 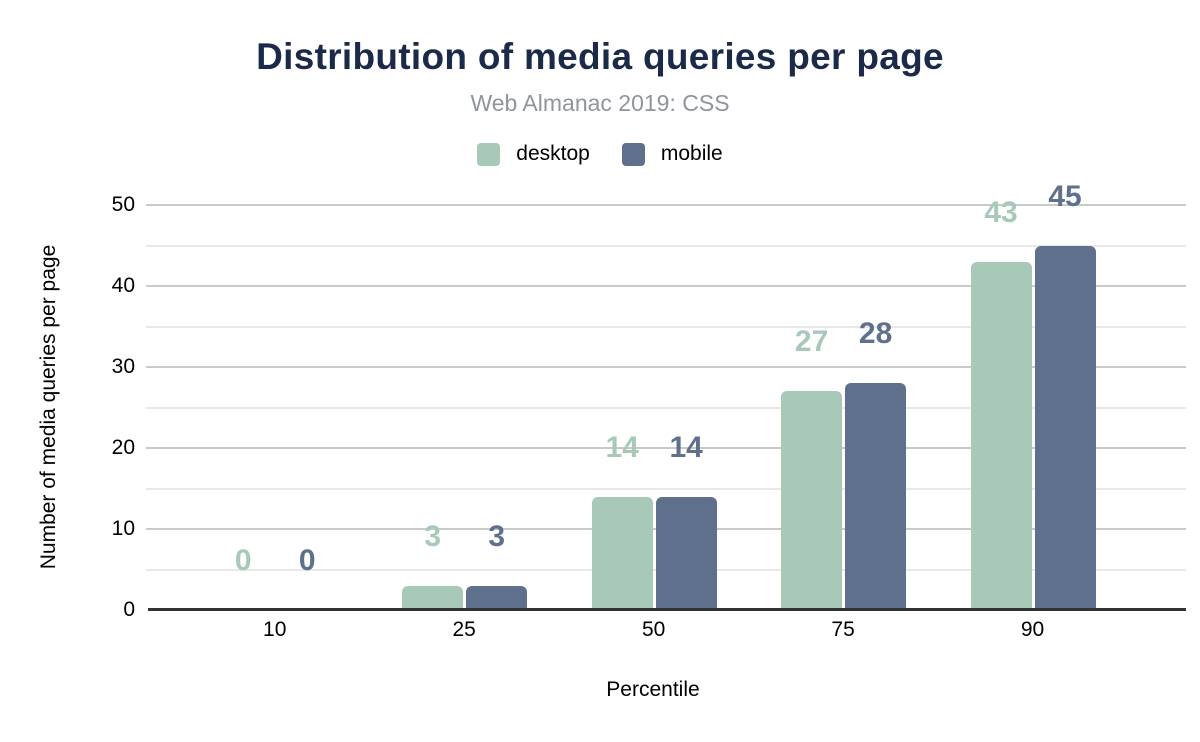 What do you see at coordinates (307, 560) in the screenshot?
I see `bar-value-label-mobile-p10: 0` at bounding box center [307, 560].